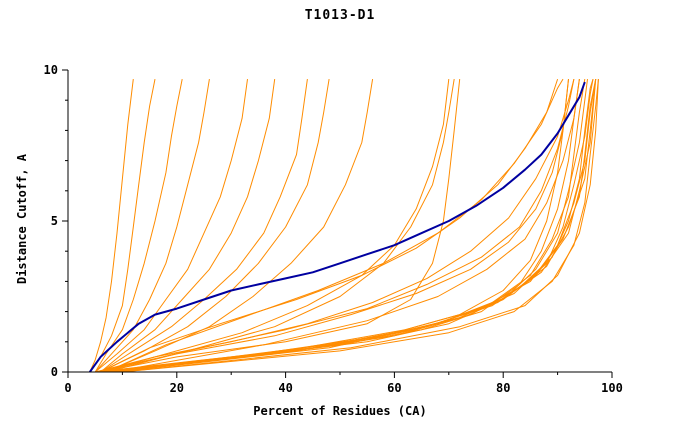  Describe the element at coordinates (340, 411) in the screenshot. I see `x-axis-label: Percent of Residues (CA)` at that location.